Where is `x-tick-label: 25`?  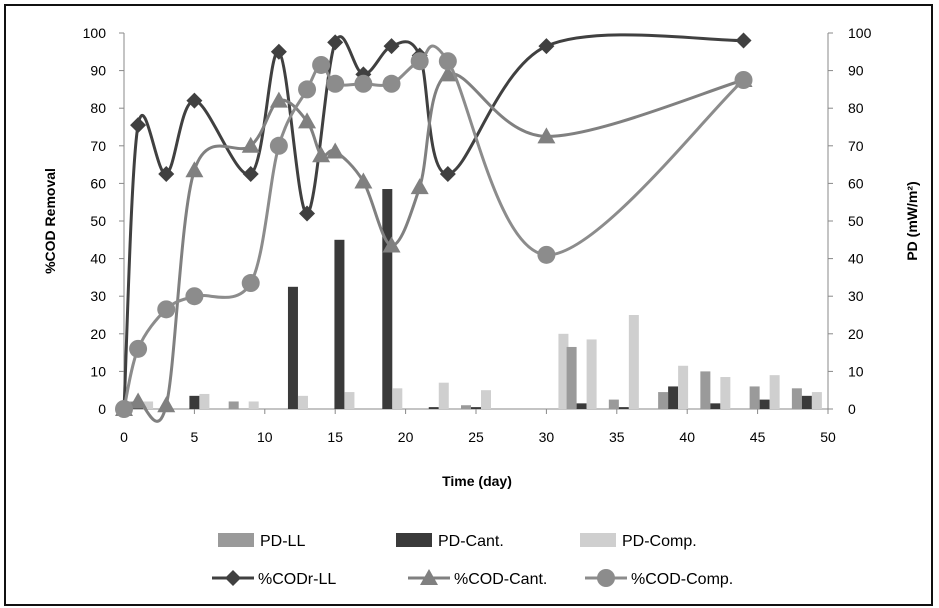
x-tick-label: 25 is located at coordinates (476, 437).